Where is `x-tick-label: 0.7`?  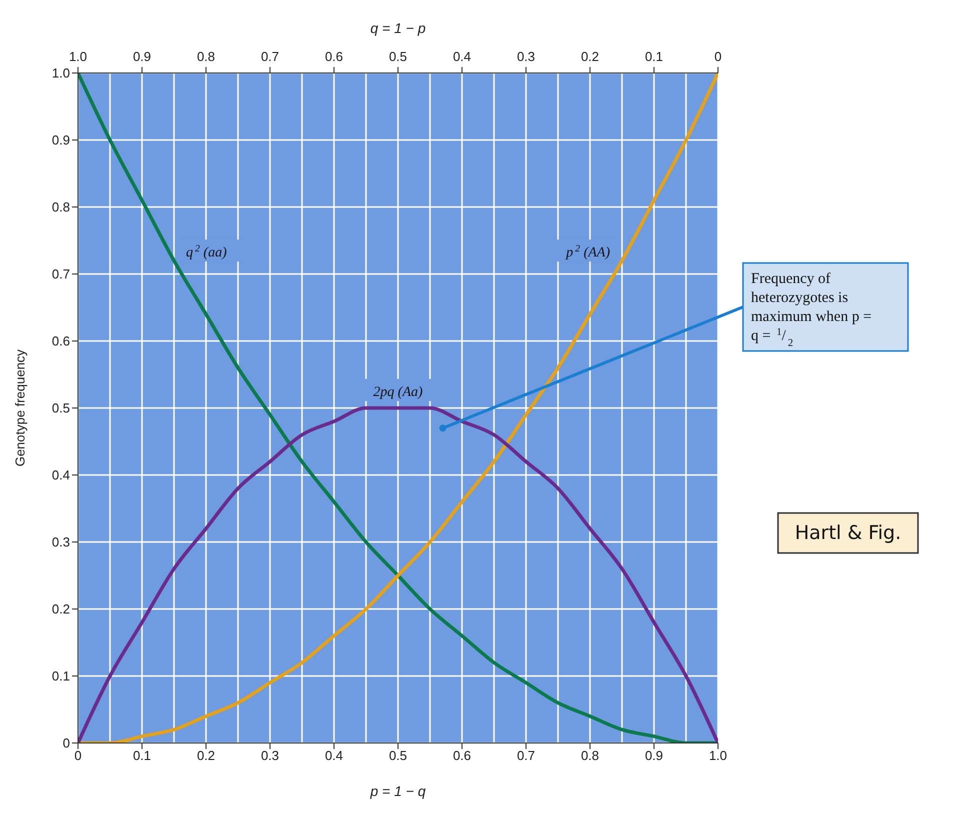 x-tick-label: 0.7 is located at coordinates (526, 756).